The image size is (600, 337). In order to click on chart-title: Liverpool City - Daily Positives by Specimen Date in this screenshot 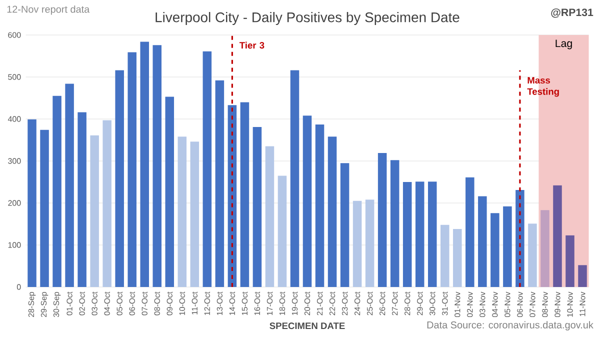, I will do `click(308, 18)`.